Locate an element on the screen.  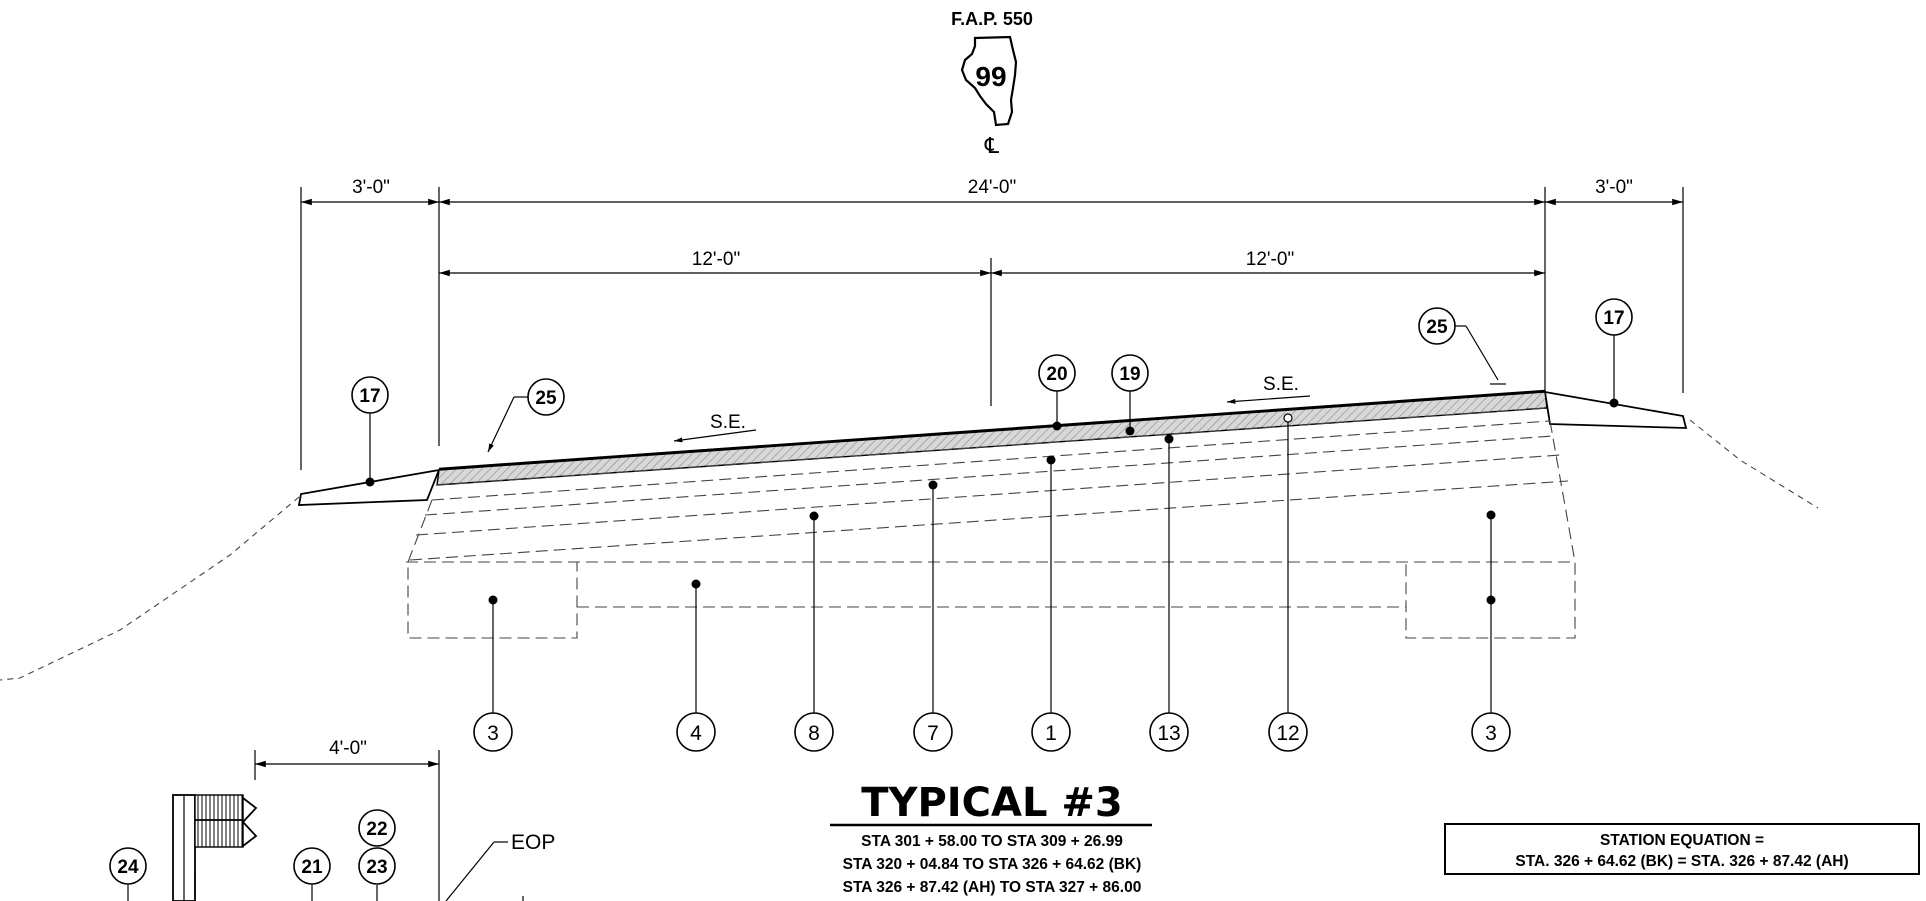
dim-right-lane: 12'-0" is located at coordinates (1270, 259).